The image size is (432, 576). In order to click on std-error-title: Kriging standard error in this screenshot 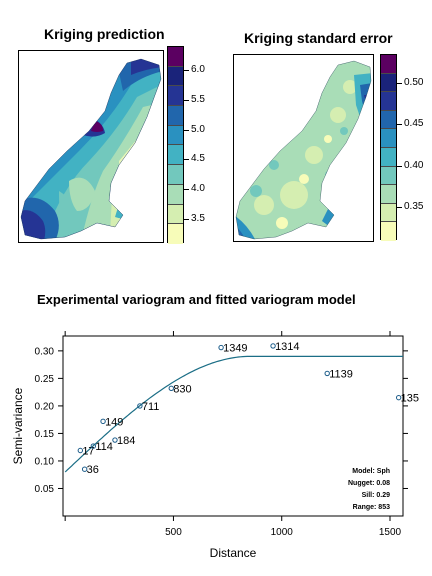, I will do `click(318, 38)`.